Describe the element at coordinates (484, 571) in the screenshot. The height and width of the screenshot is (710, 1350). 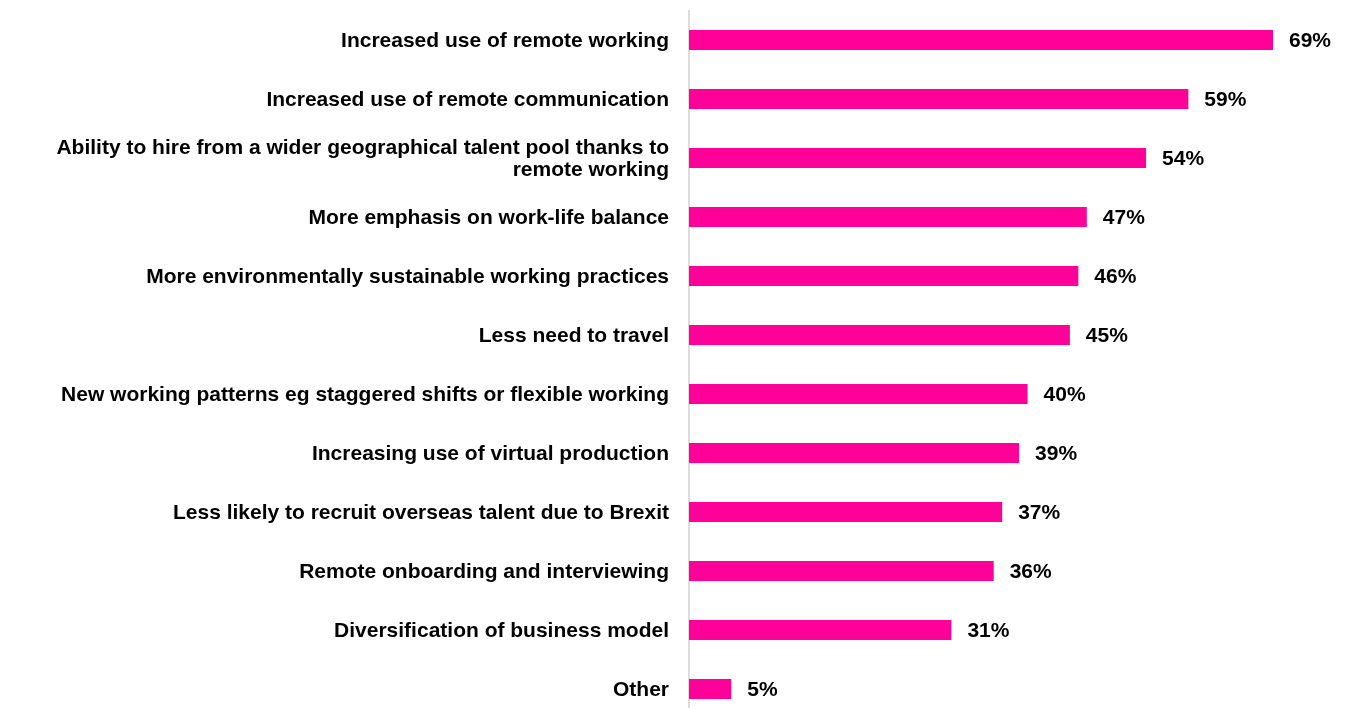
I see `y-tick-label: Remote onboarding and interviewing` at that location.